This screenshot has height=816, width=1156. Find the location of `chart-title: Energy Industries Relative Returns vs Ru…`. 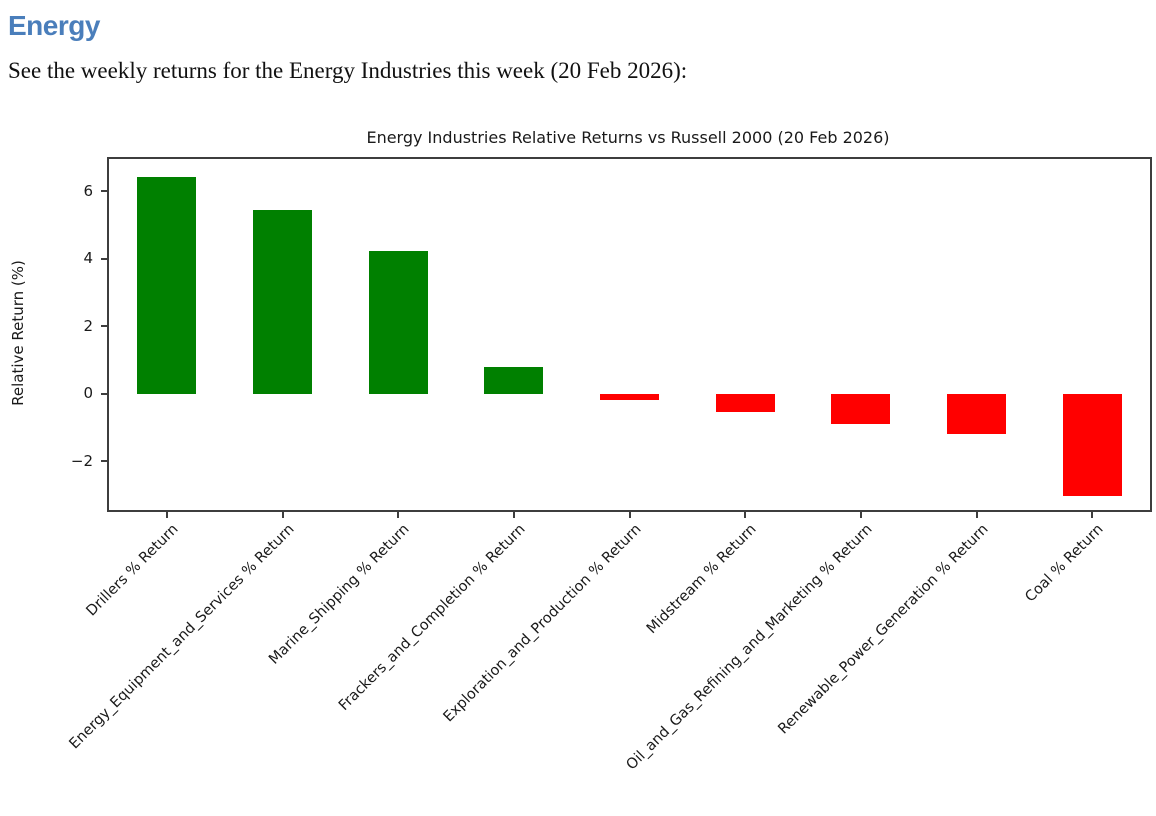

chart-title: Energy Industries Relative Returns vs Ru… is located at coordinates (628, 137).